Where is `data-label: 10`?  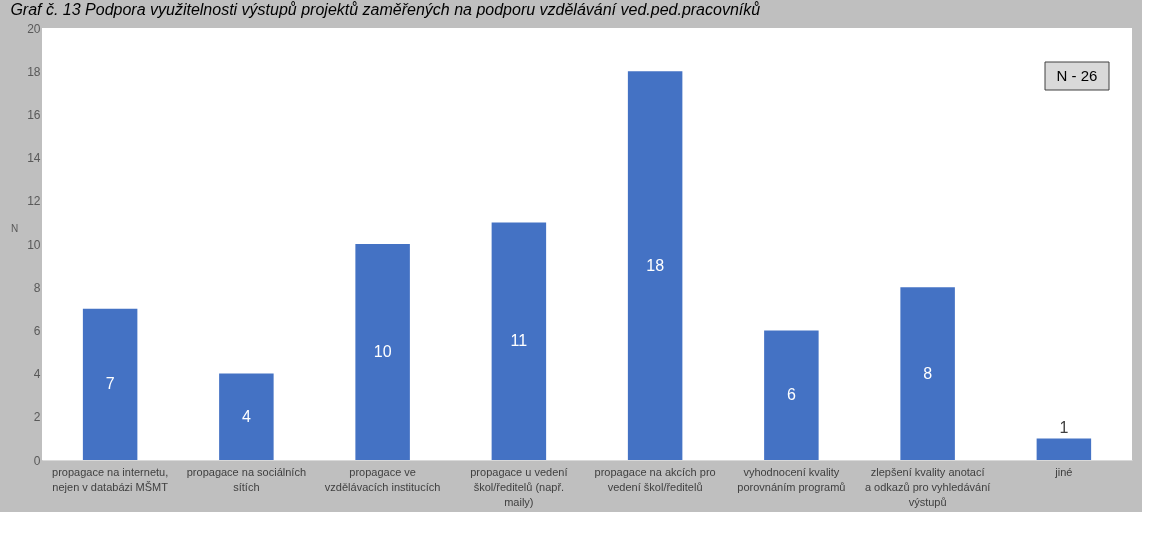 data-label: 10 is located at coordinates (382, 351).